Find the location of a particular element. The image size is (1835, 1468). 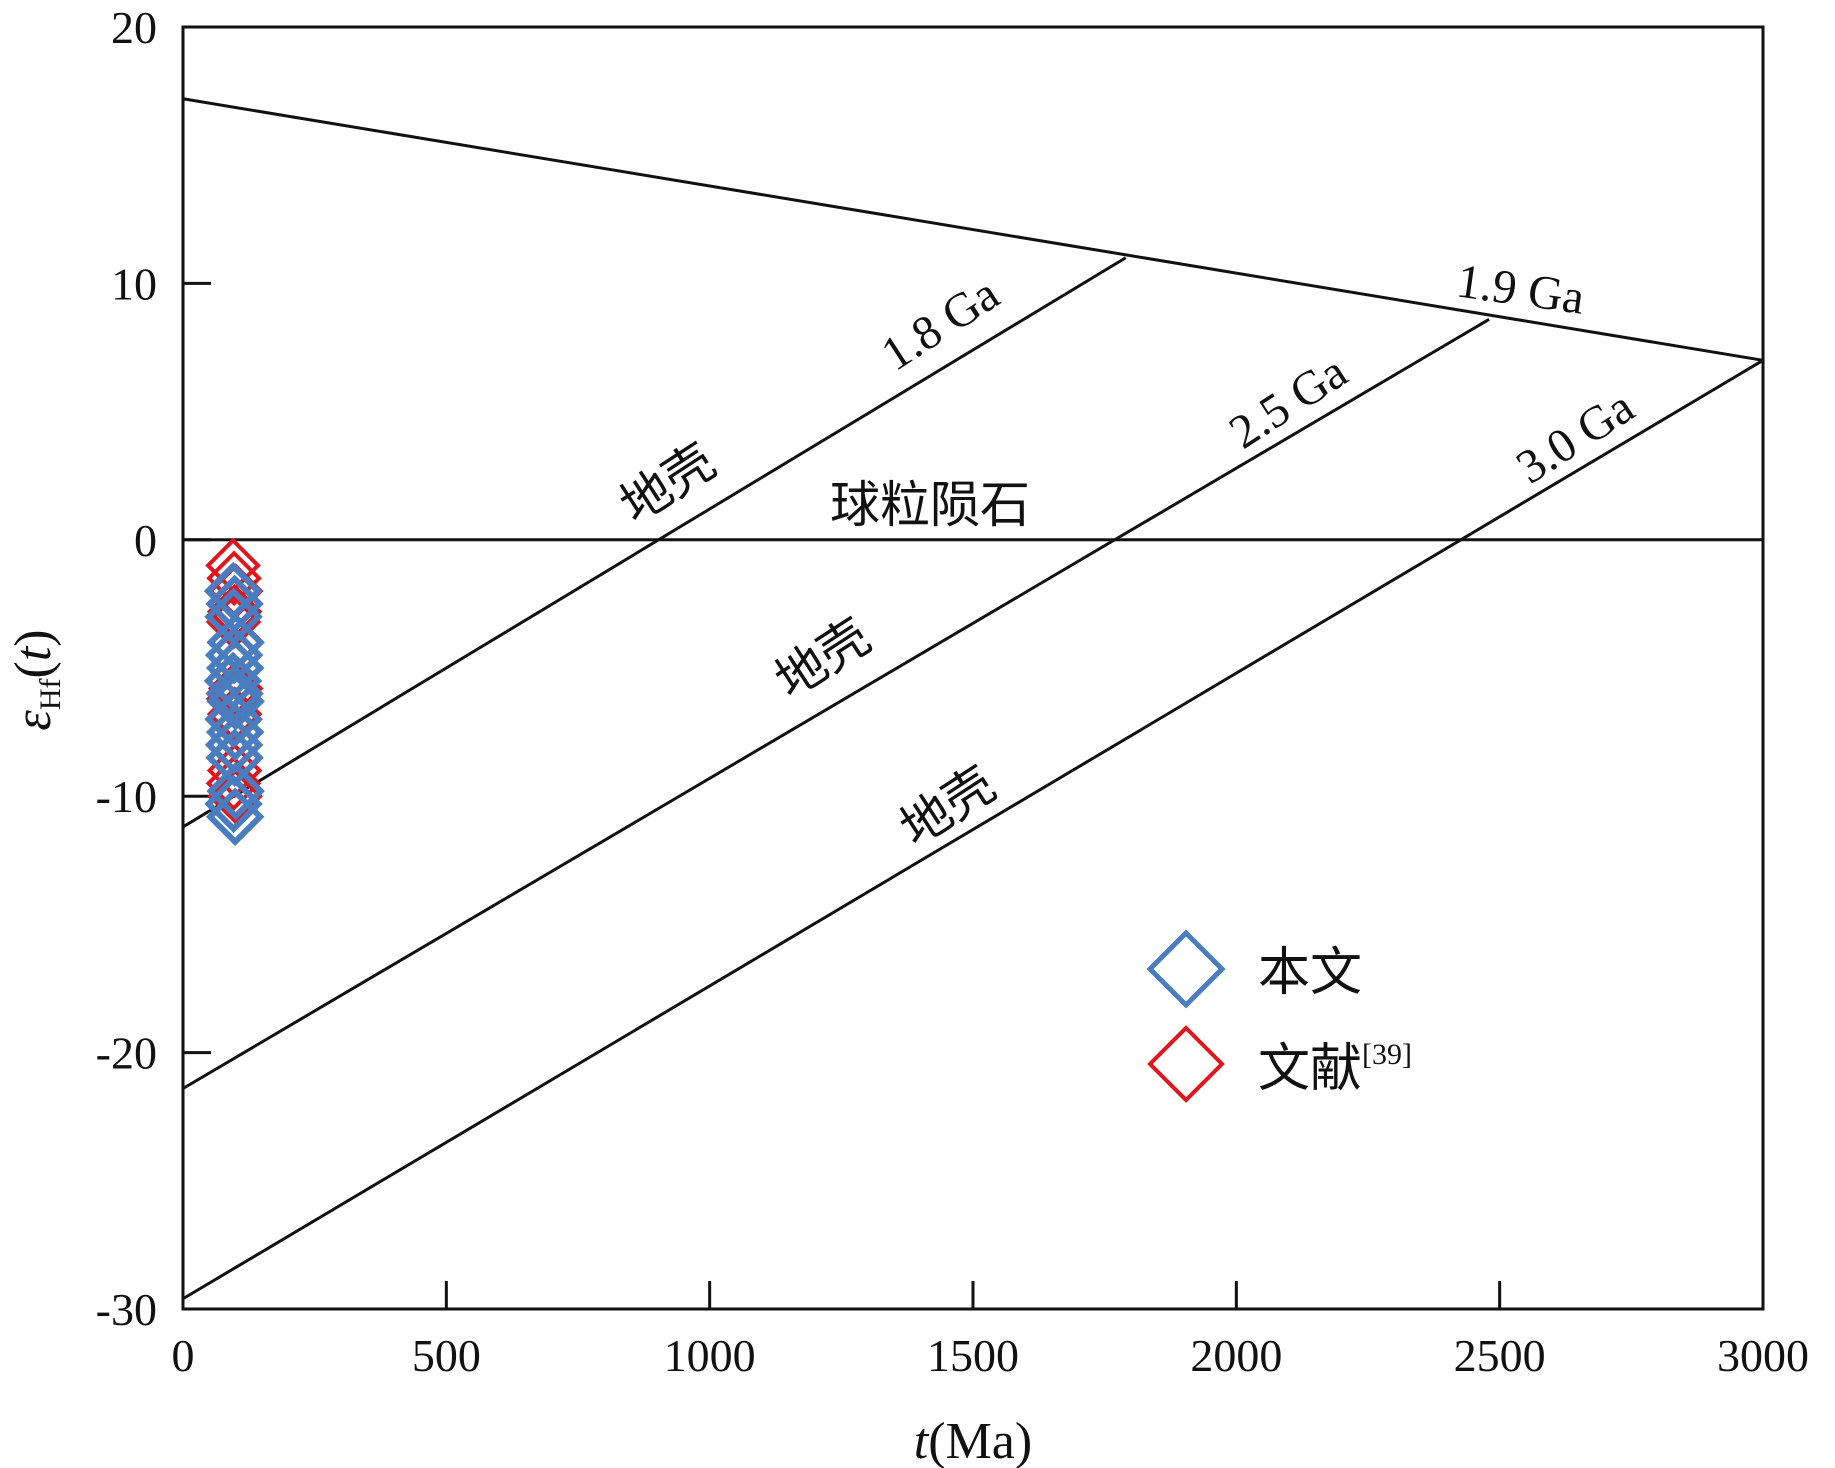

label-2-5-ga: 2.5 Ga is located at coordinates (1288, 402).